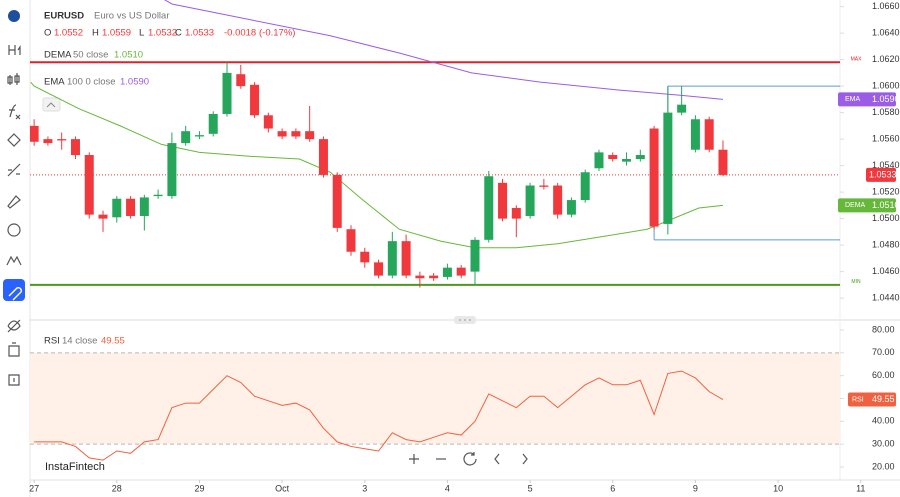 The image size is (900, 497). Describe the element at coordinates (860, 488) in the screenshot. I see `x-tick-label: 11` at that location.